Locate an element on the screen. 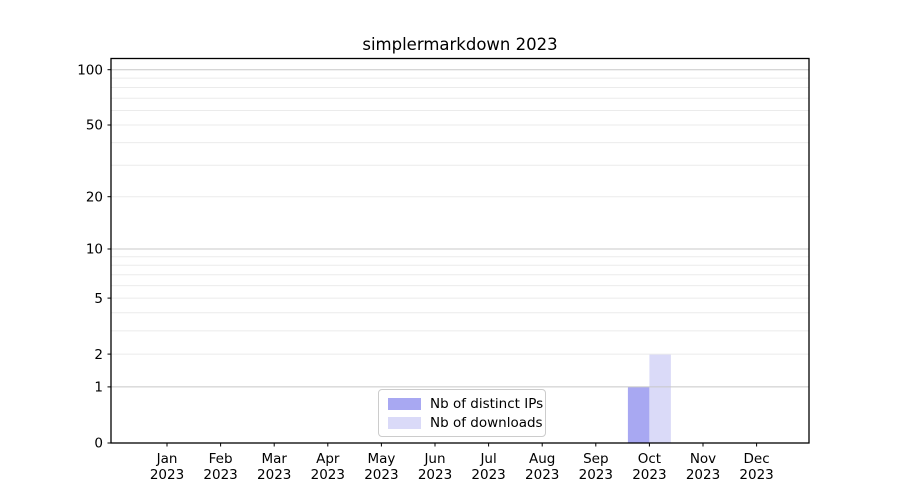  y-tick-label: 1 is located at coordinates (98, 388).